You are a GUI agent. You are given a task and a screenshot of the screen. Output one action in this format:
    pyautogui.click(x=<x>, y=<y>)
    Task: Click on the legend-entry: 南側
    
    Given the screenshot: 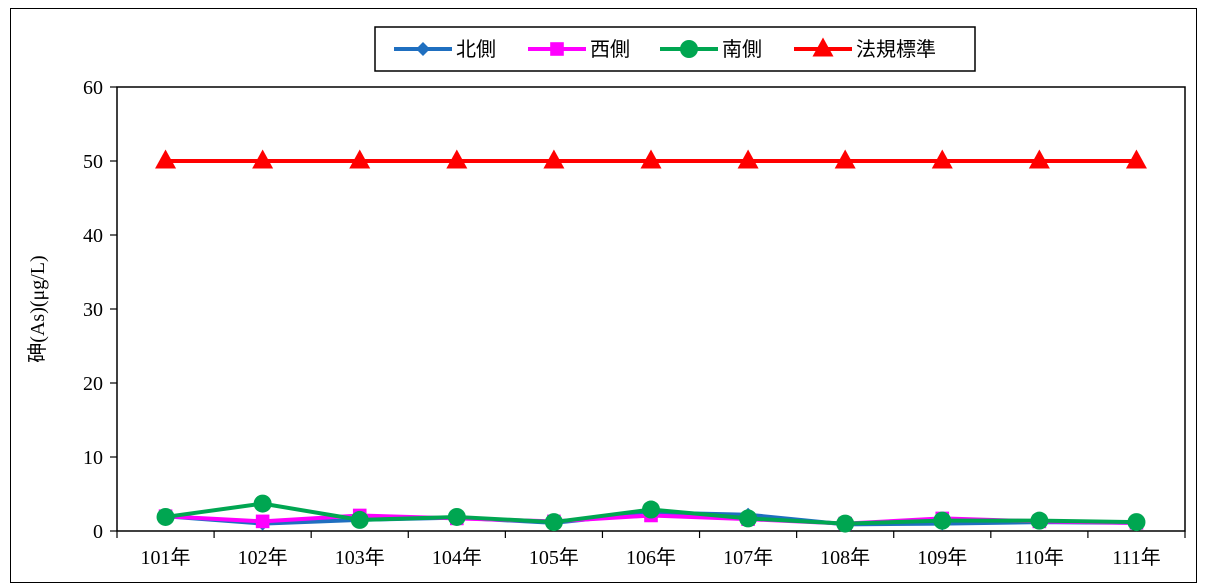 What is the action you would take?
    pyautogui.click(x=711, y=49)
    